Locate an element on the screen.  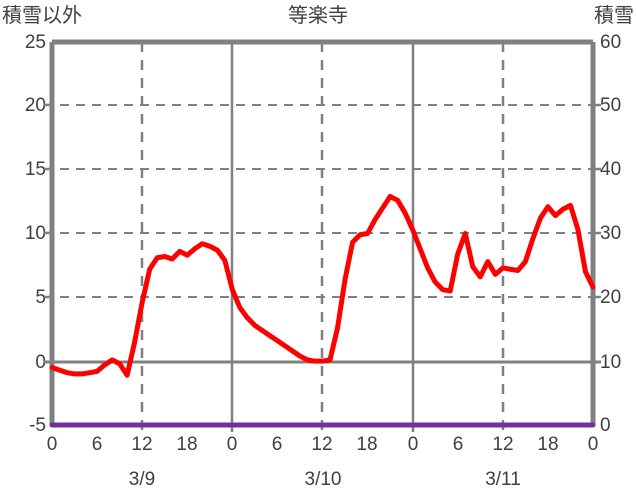
right-tick-10: 10 is located at coordinates (611, 362).